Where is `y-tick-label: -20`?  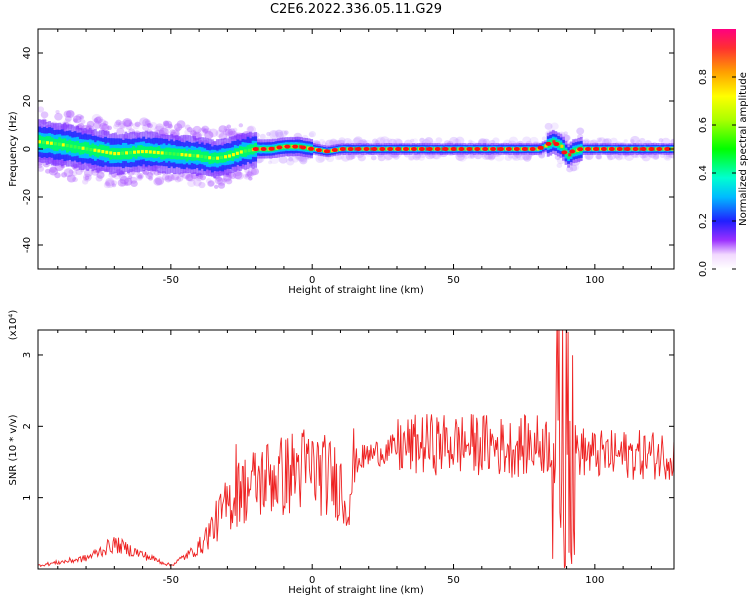
y-tick-label: -20 is located at coordinates (27, 197).